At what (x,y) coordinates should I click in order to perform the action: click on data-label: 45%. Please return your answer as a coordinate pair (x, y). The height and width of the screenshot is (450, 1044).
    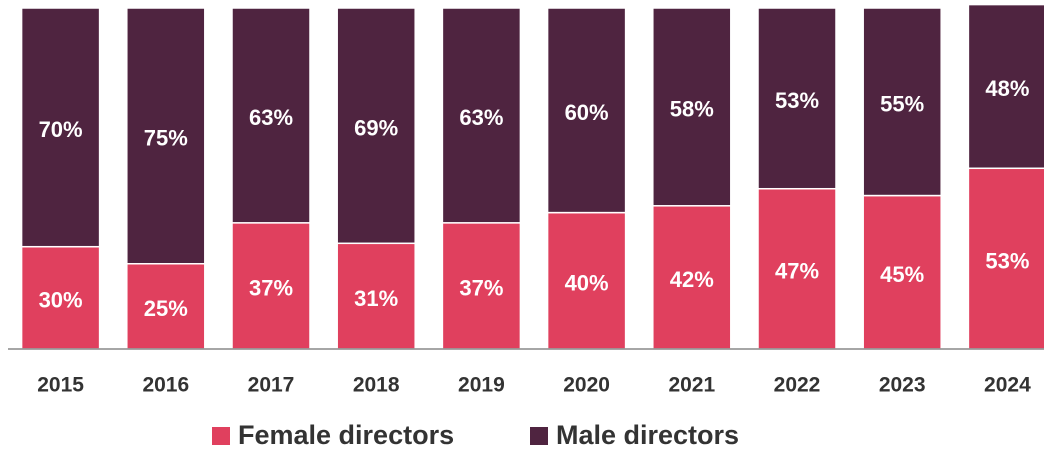
    Looking at the image, I should click on (902, 274).